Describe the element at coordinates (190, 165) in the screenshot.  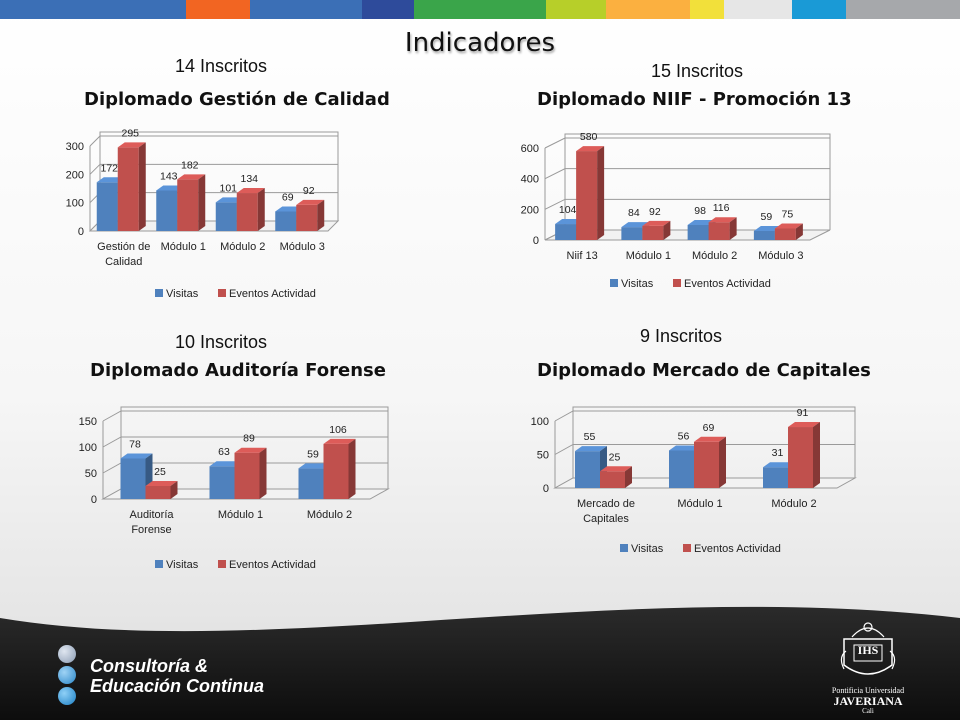
I see `data-label: 182` at that location.